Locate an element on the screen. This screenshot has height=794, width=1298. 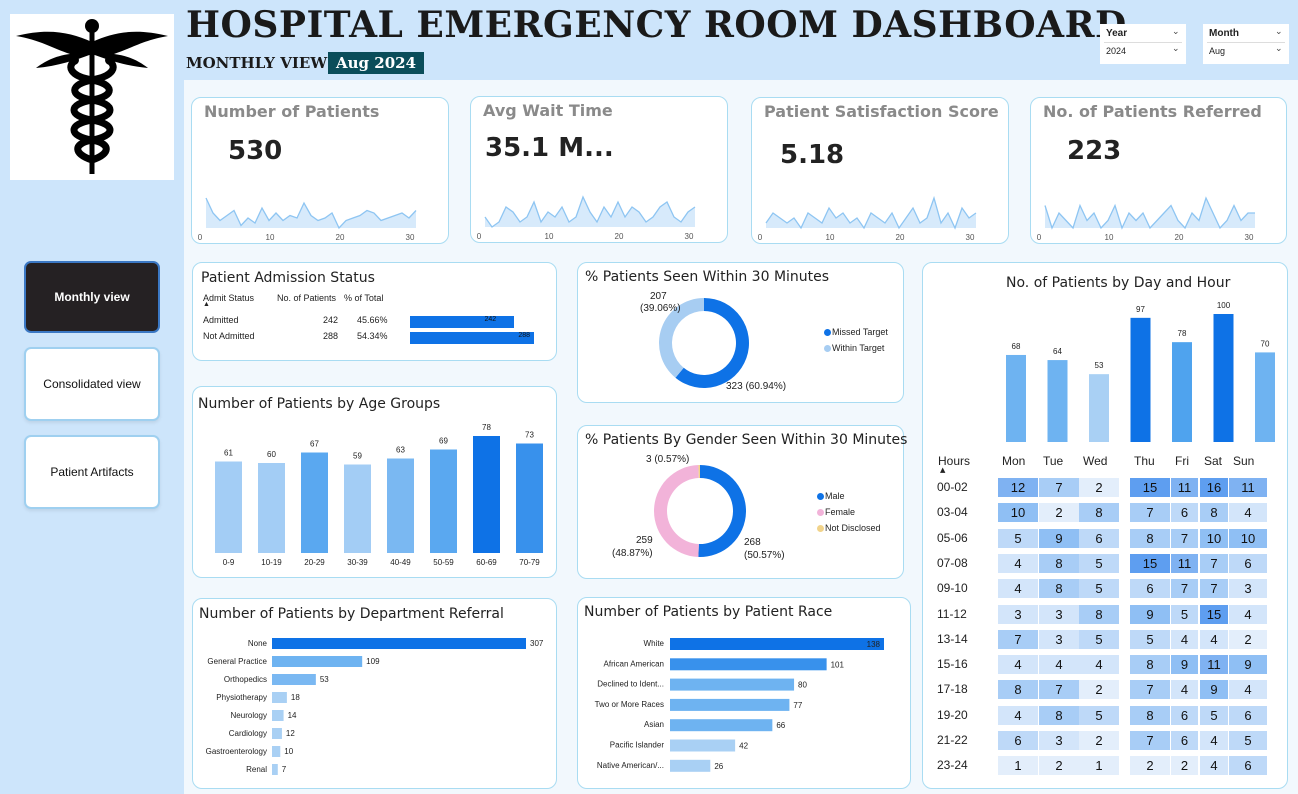
heatmap-day-header: Sat is located at coordinates (1213, 461).